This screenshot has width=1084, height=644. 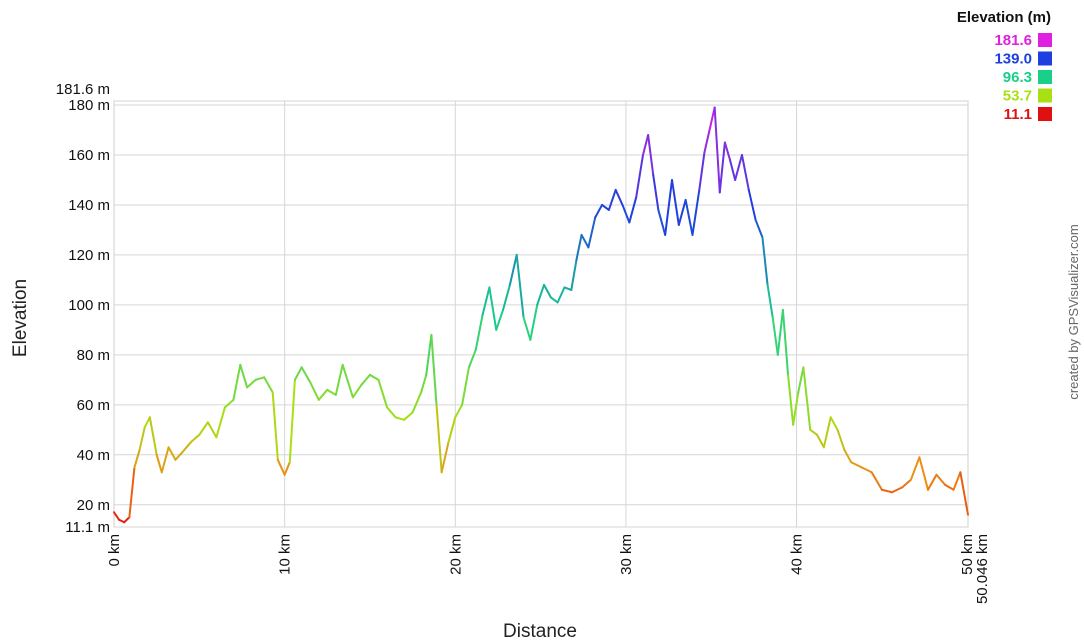 I want to click on x-tick-label: 10 km, so click(x=285, y=554).